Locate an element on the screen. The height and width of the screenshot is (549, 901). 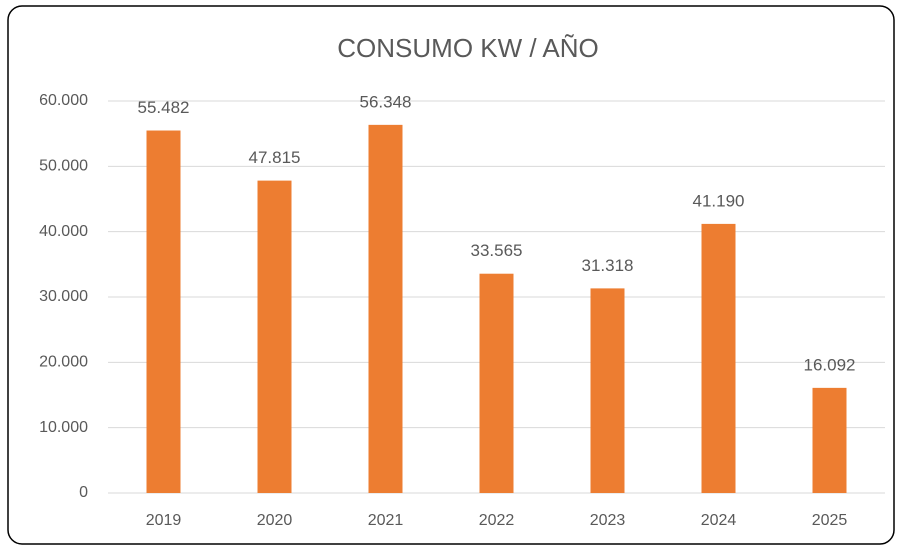
data-label: 33.565 is located at coordinates (497, 250).